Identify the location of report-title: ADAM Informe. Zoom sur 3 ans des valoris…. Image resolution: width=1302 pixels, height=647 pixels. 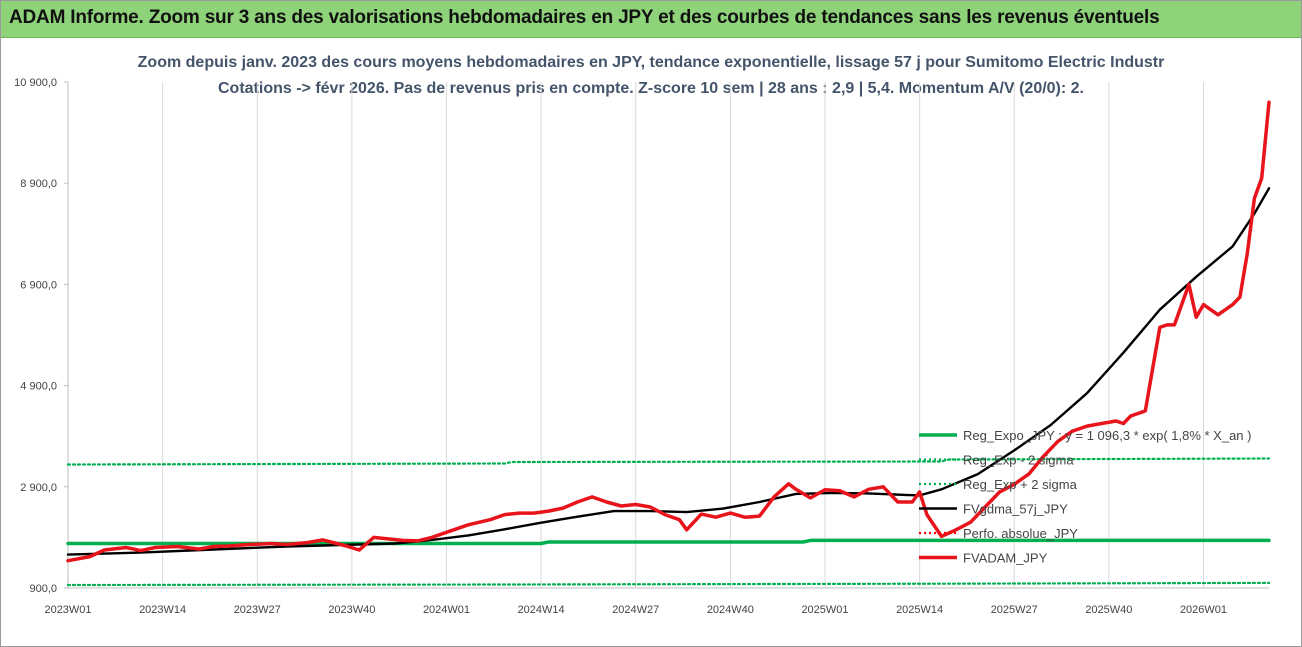
(584, 17).